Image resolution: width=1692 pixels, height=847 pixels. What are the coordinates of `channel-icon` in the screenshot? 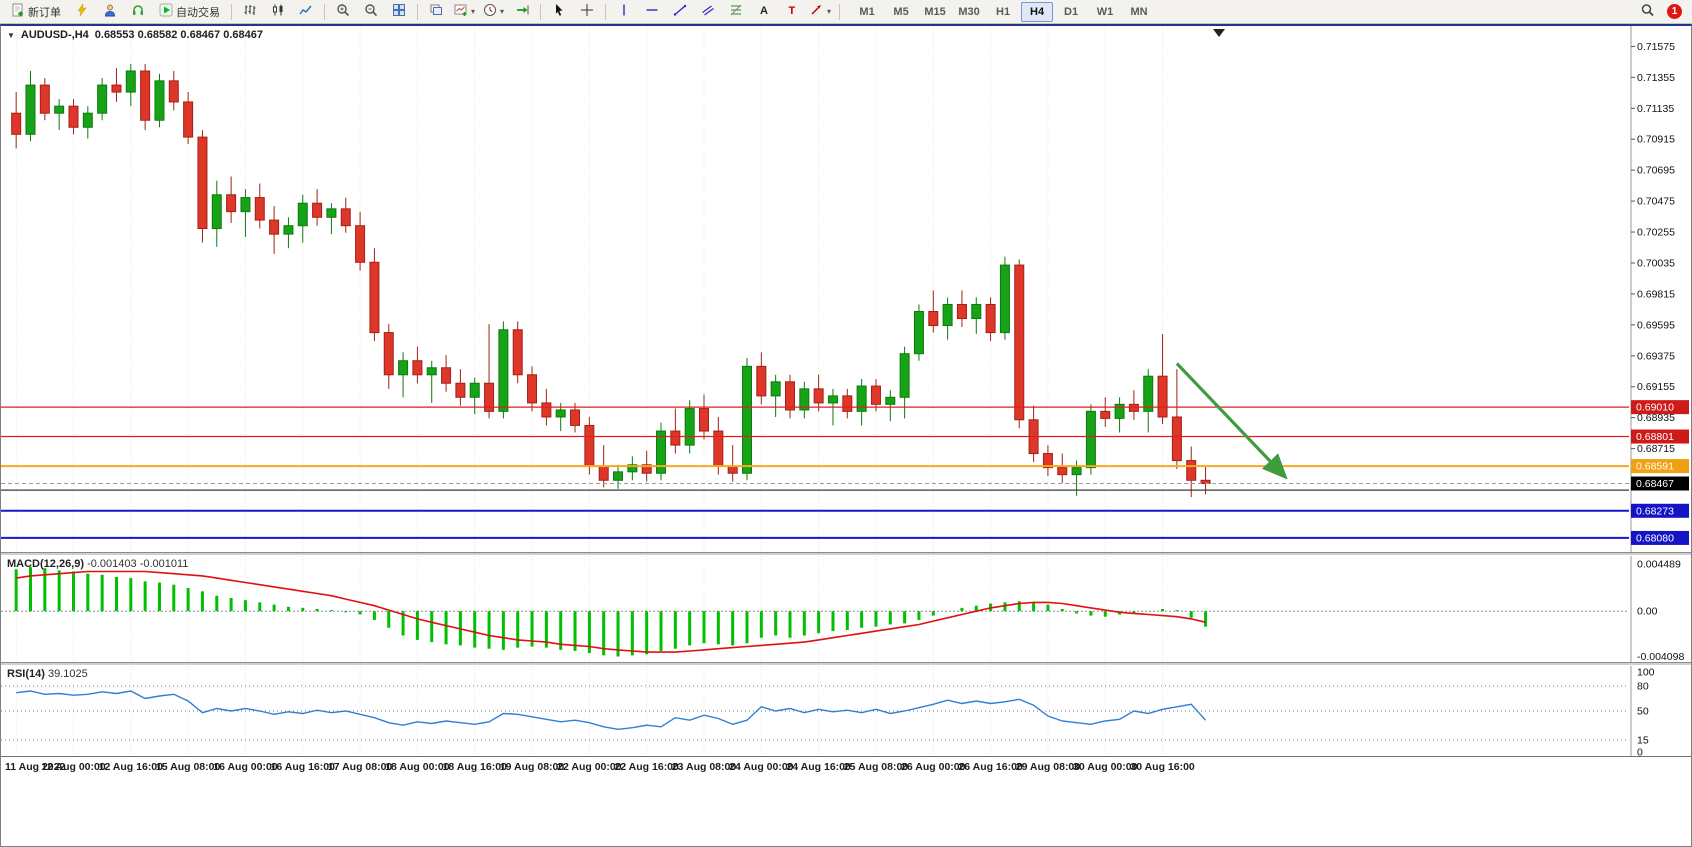 It's located at (708, 11).